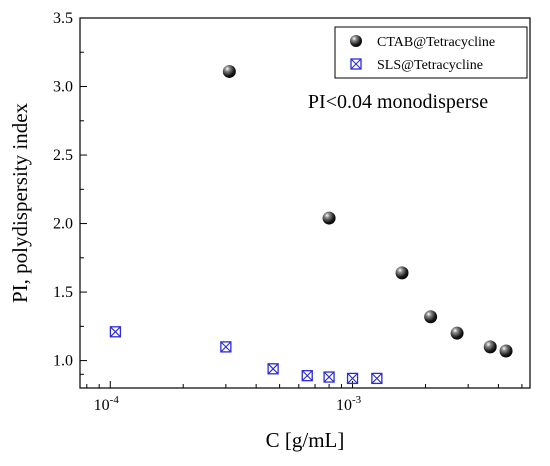  What do you see at coordinates (398, 102) in the screenshot?
I see `annotation-text: PI<0.04 monodisperse` at bounding box center [398, 102].